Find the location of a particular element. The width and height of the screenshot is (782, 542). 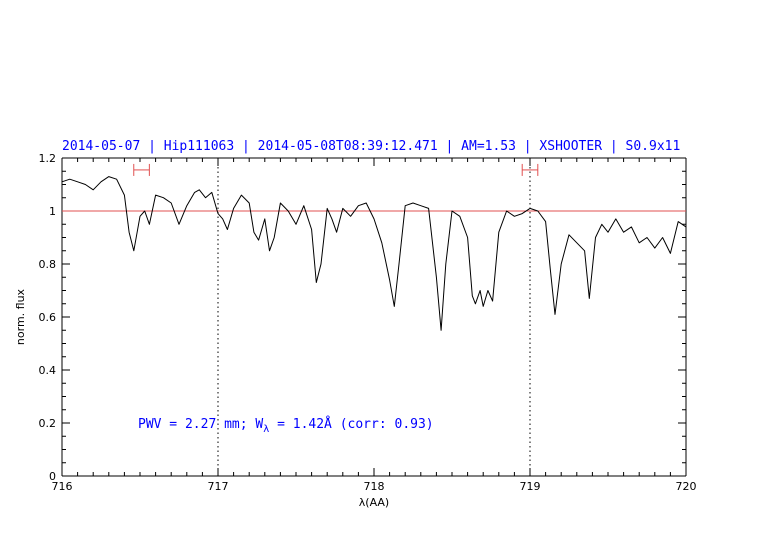

y-tick-label: 0 is located at coordinates (52, 476).